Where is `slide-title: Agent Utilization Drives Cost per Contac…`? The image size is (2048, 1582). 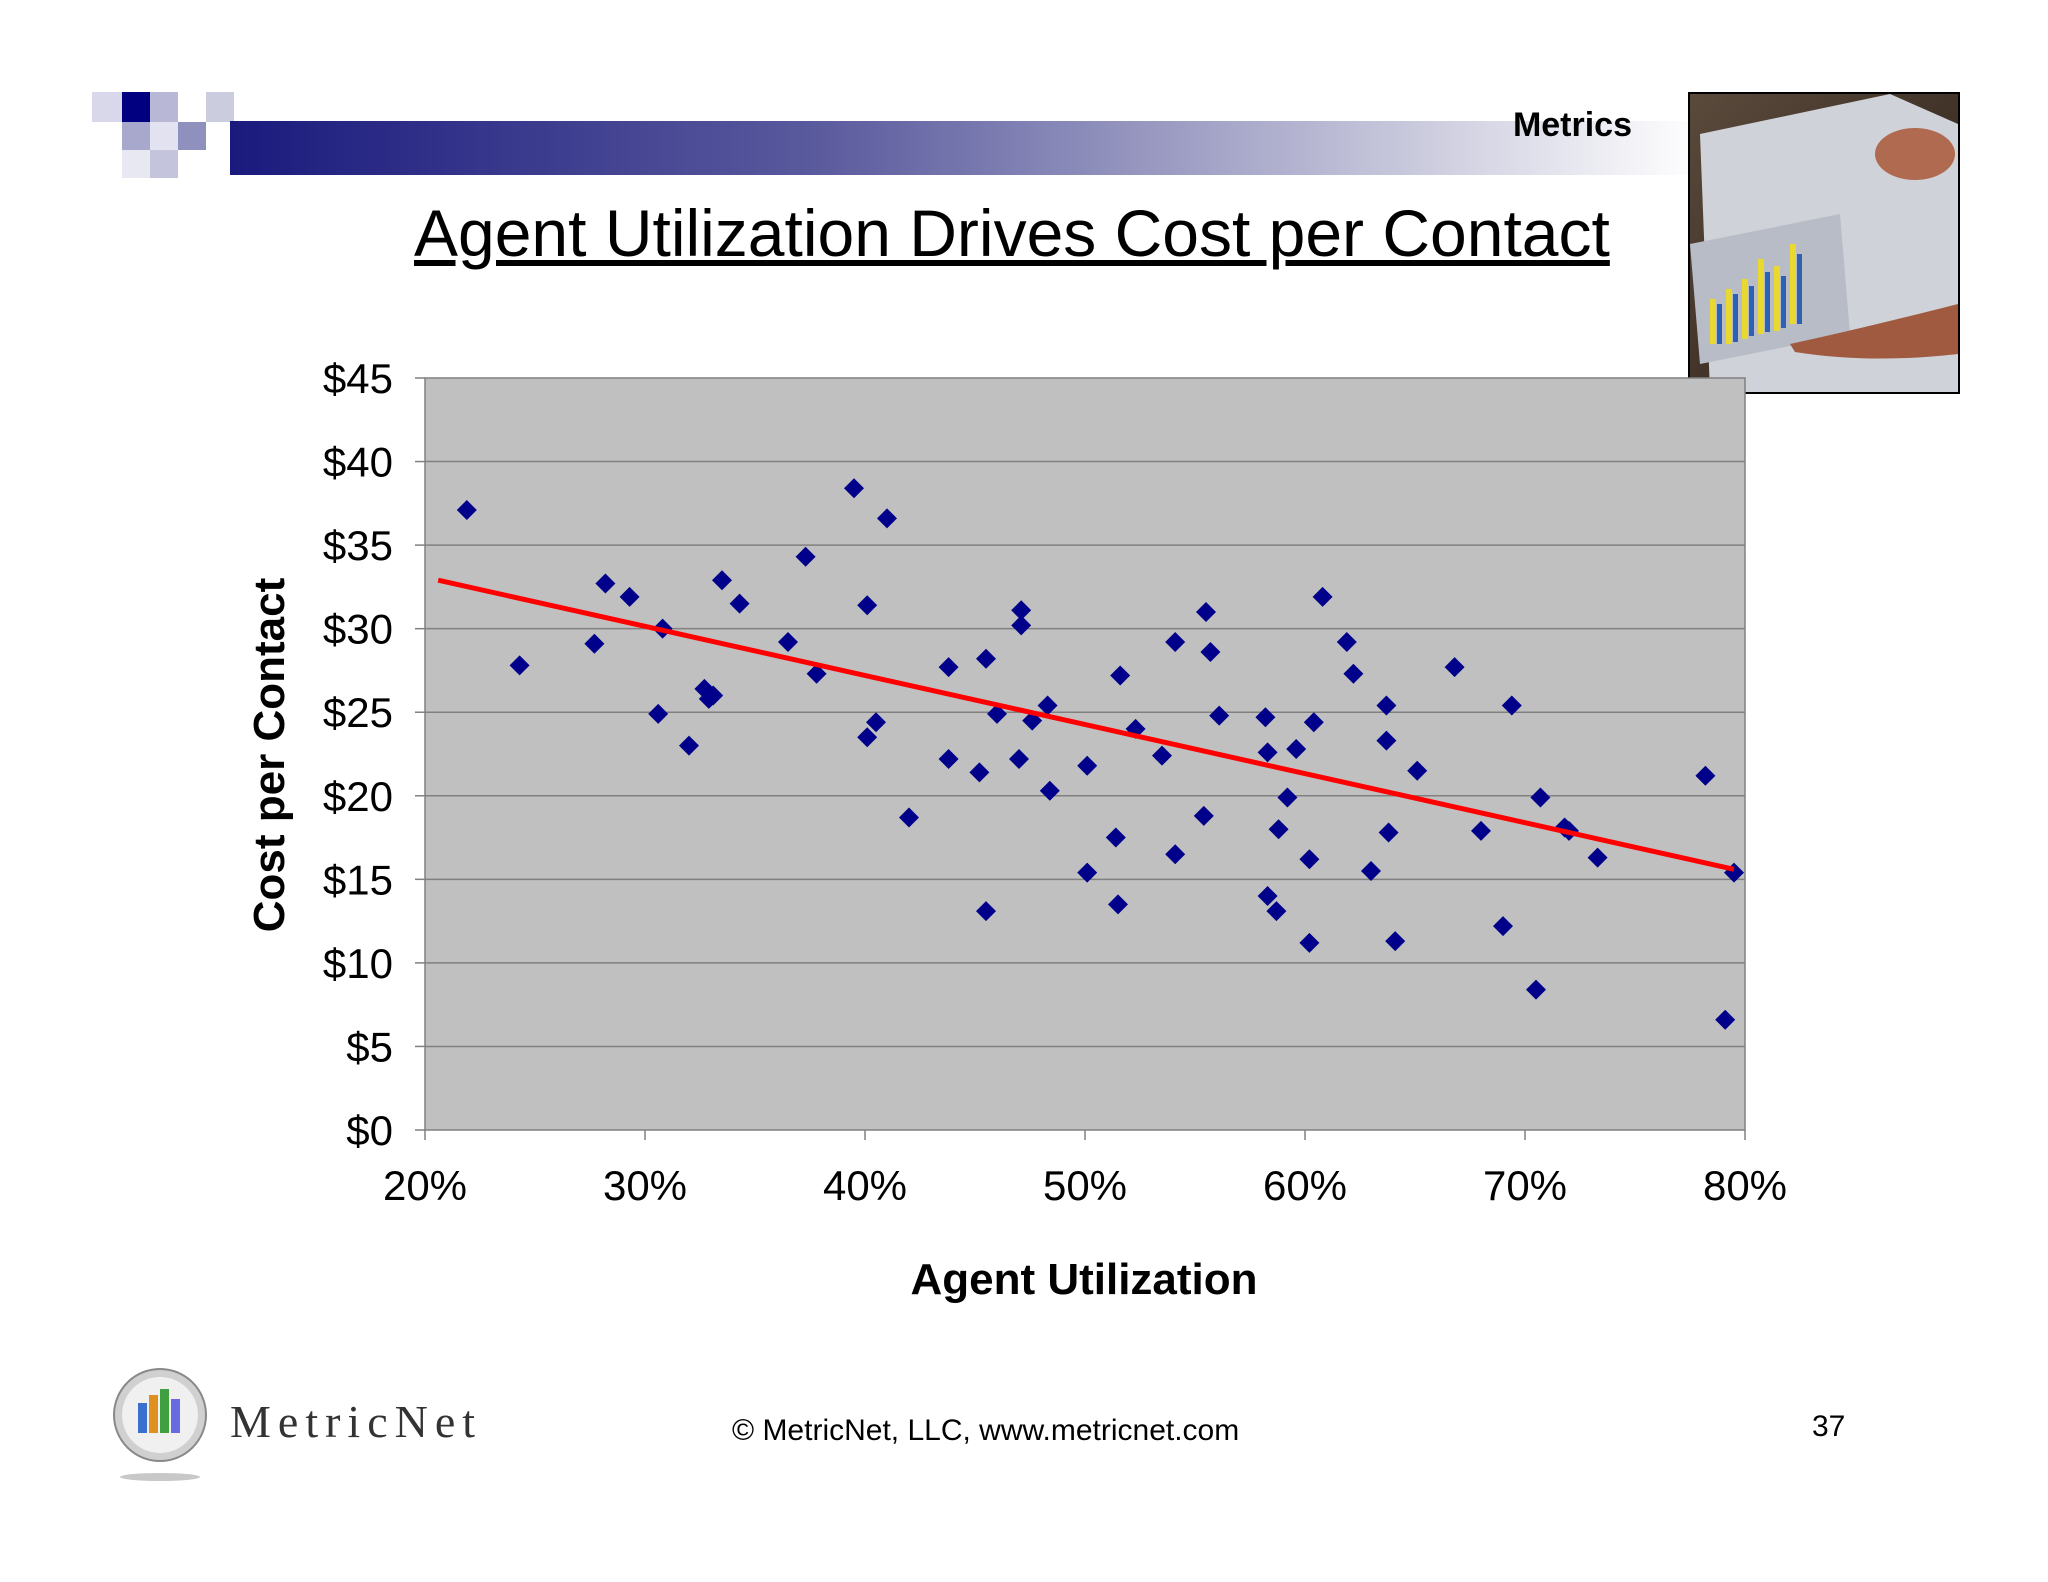 slide-title: Agent Utilization Drives Cost per Contac… is located at coordinates (1012, 233).